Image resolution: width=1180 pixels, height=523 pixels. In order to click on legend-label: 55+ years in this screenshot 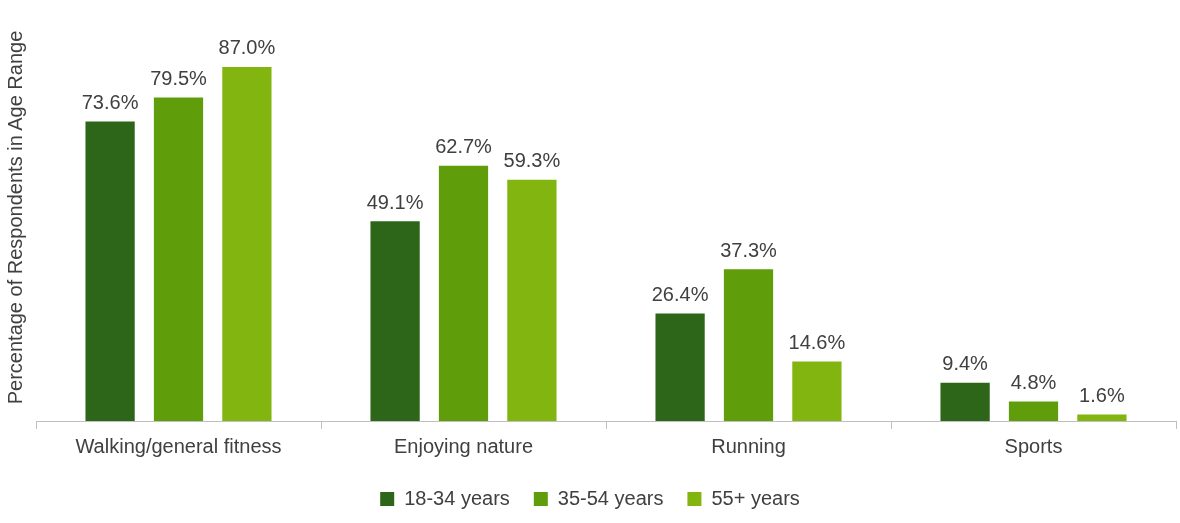, I will do `click(755, 497)`.